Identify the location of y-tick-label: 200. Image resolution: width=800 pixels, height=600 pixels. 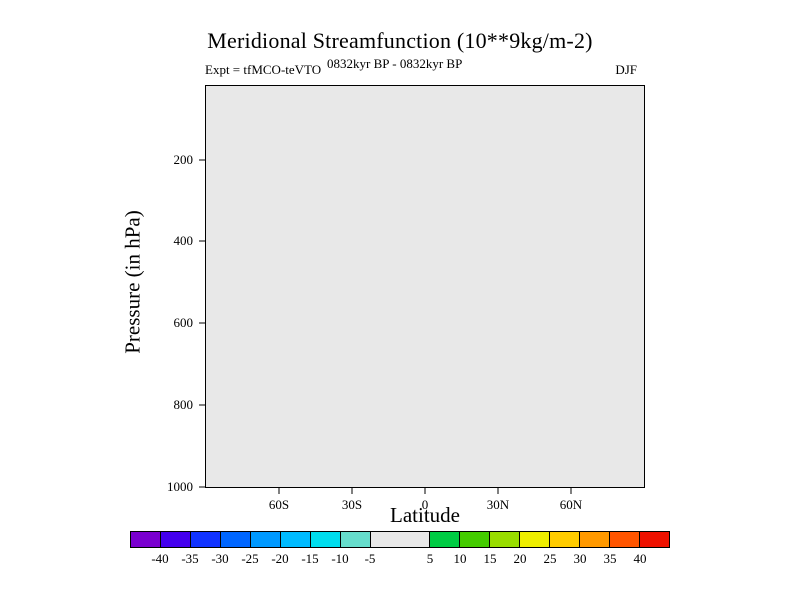
(183, 159).